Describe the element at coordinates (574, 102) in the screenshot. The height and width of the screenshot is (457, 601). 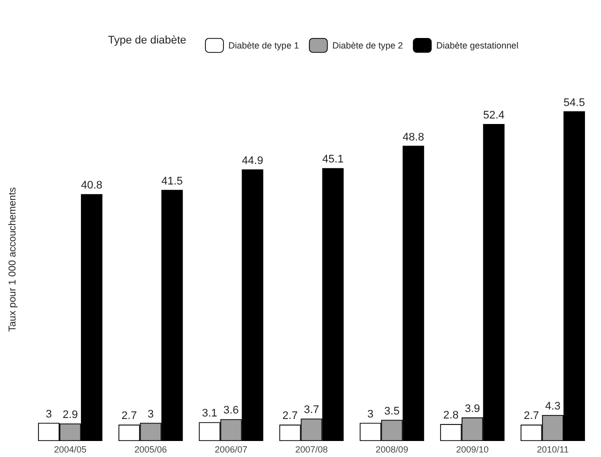
I see `data-label: 54.5` at that location.